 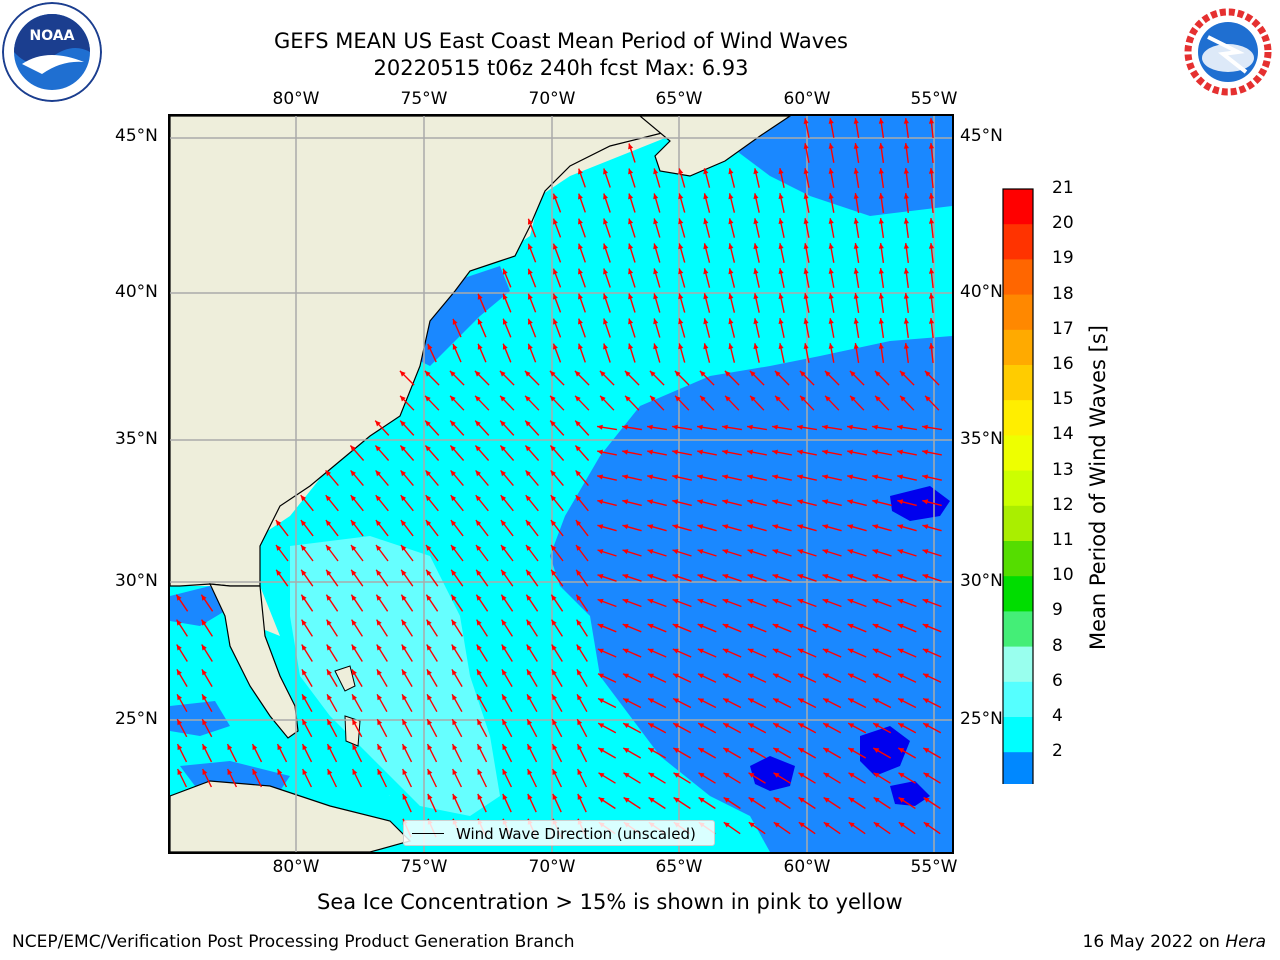 I want to click on lat-tick-left: 40°N, so click(x=136, y=292).